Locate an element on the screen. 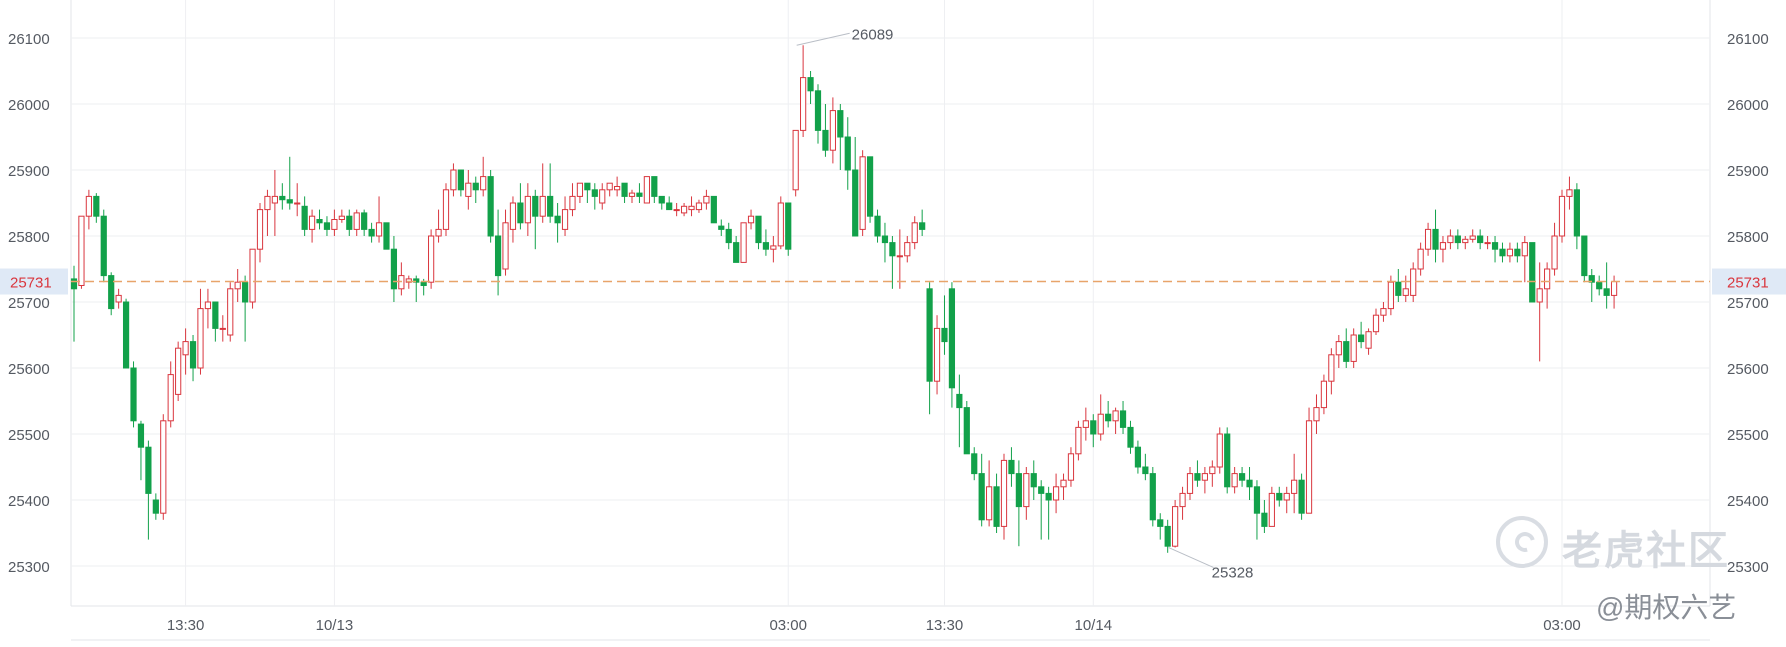 This screenshot has height=647, width=1786. current-price-label-left: 25731 is located at coordinates (31, 283).